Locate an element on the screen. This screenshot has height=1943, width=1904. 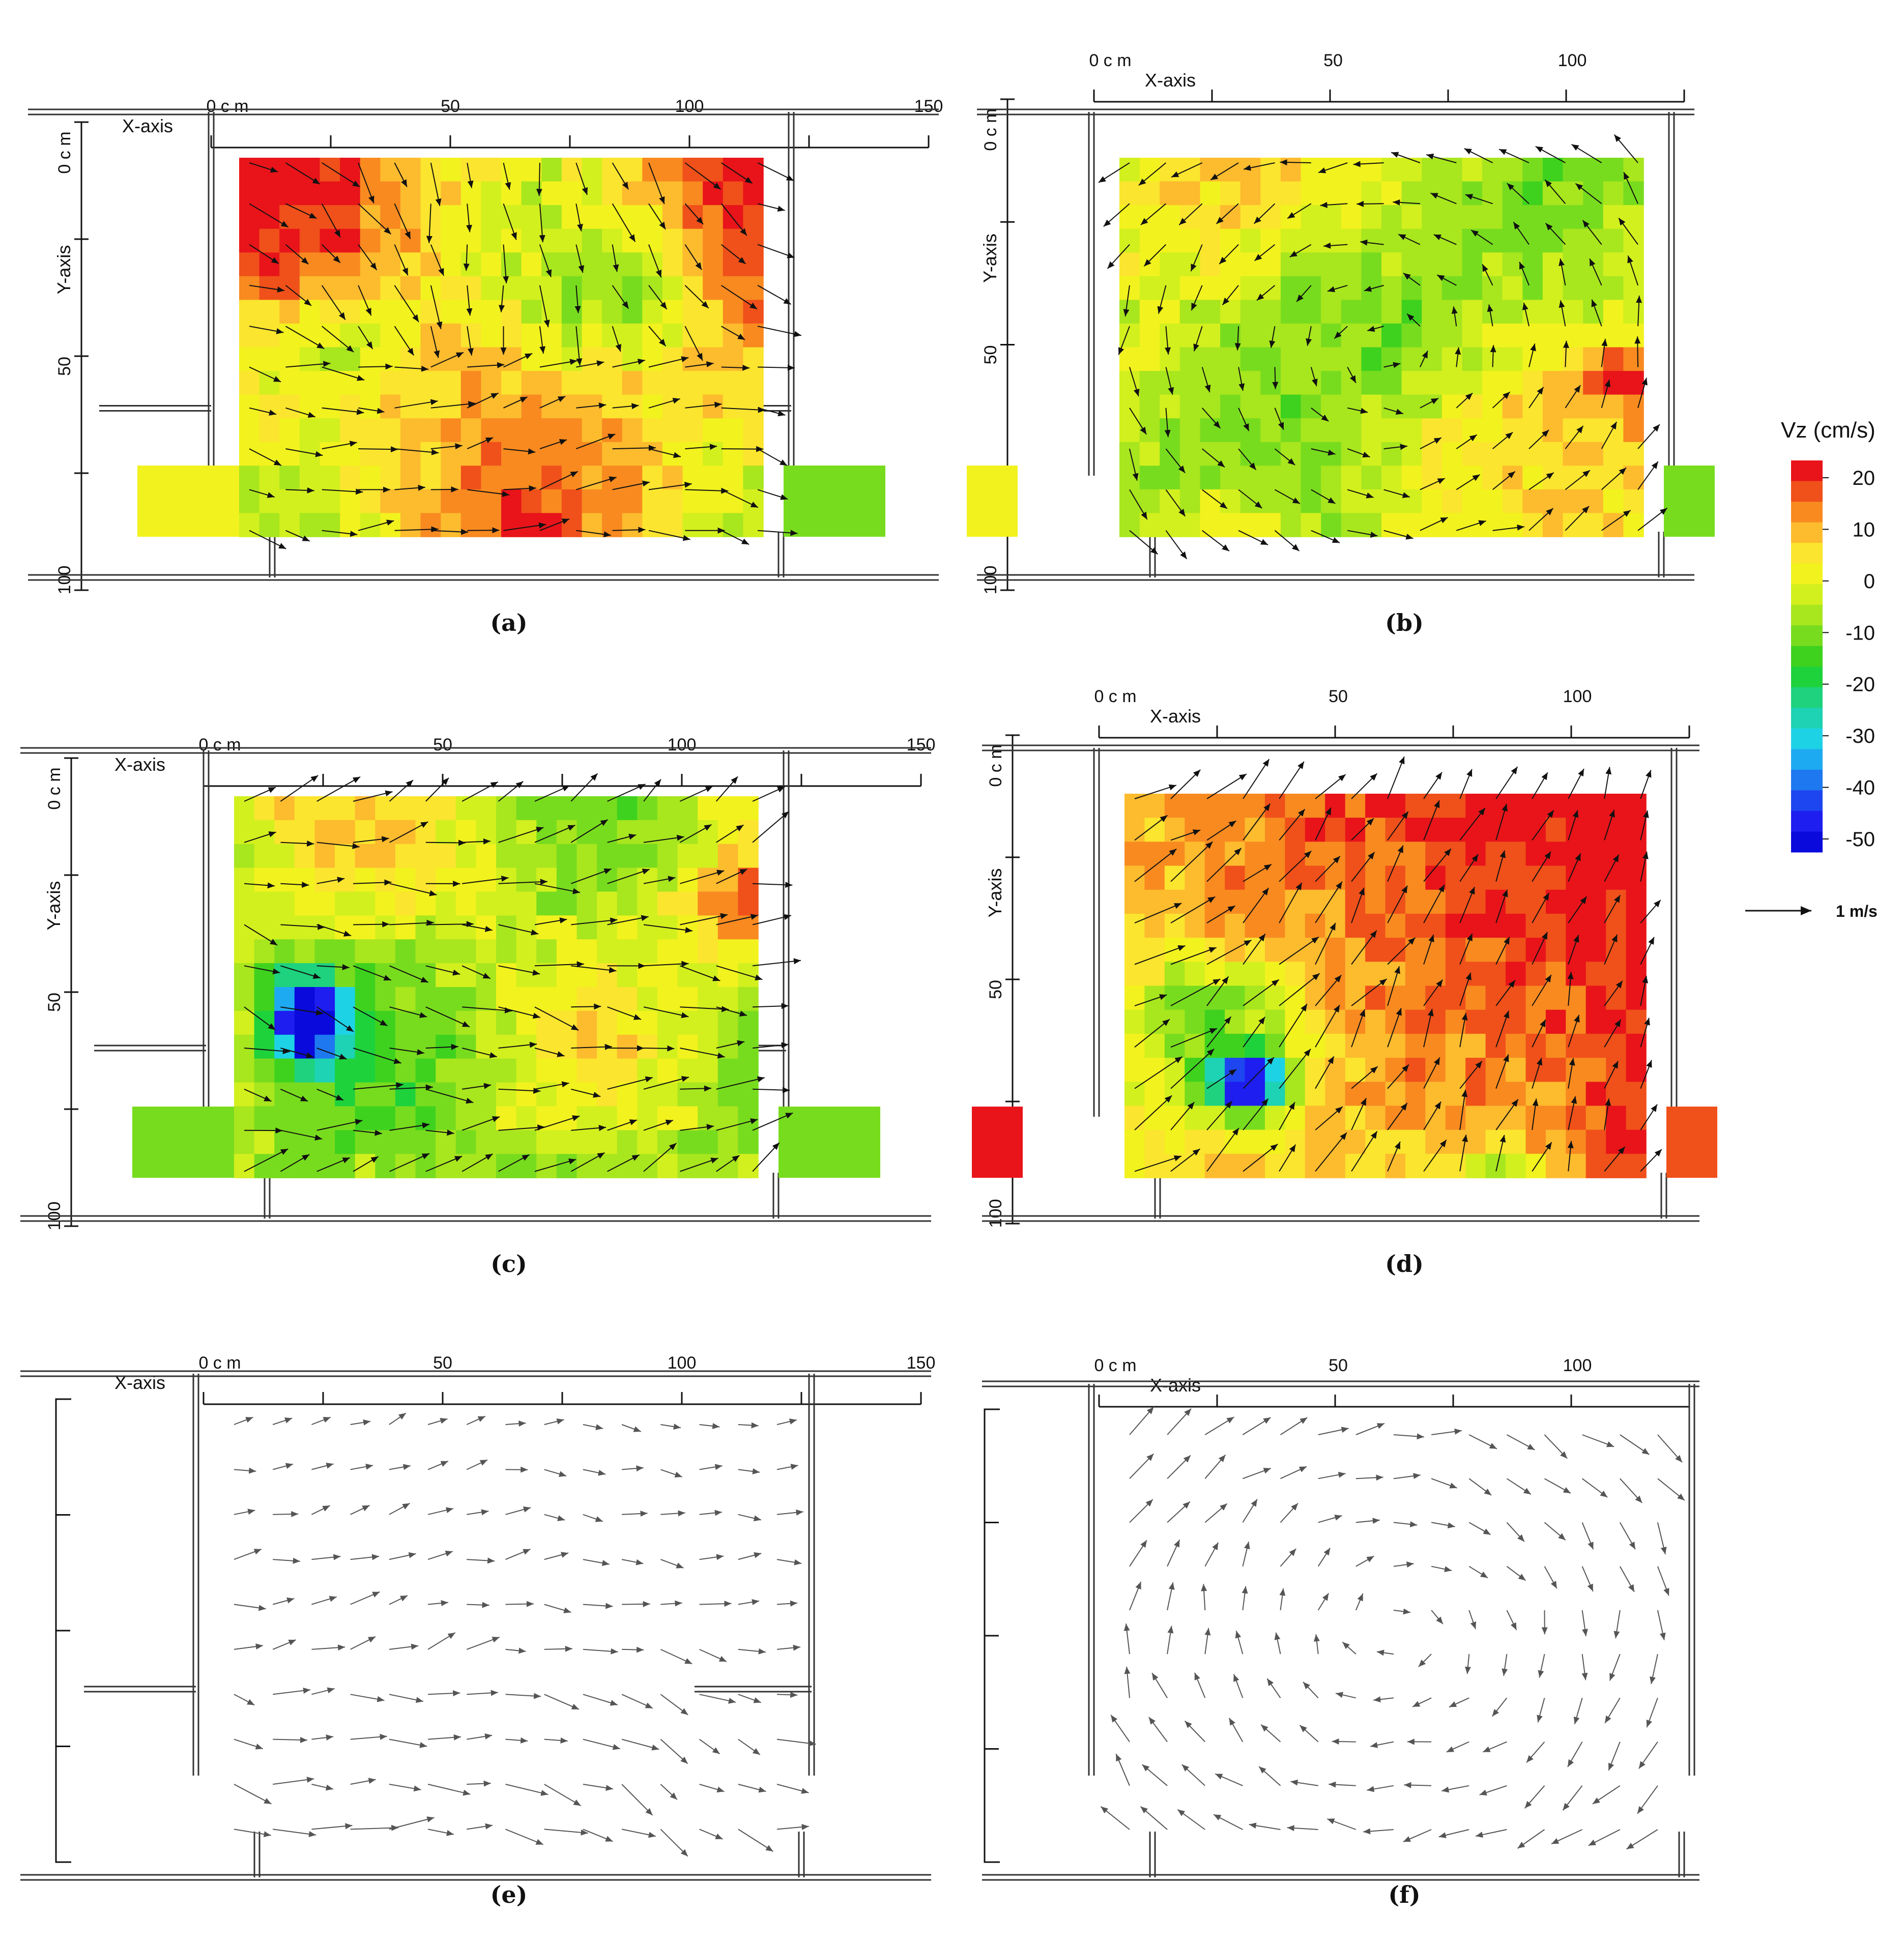
y-tick-label: 50 is located at coordinates (995, 989).